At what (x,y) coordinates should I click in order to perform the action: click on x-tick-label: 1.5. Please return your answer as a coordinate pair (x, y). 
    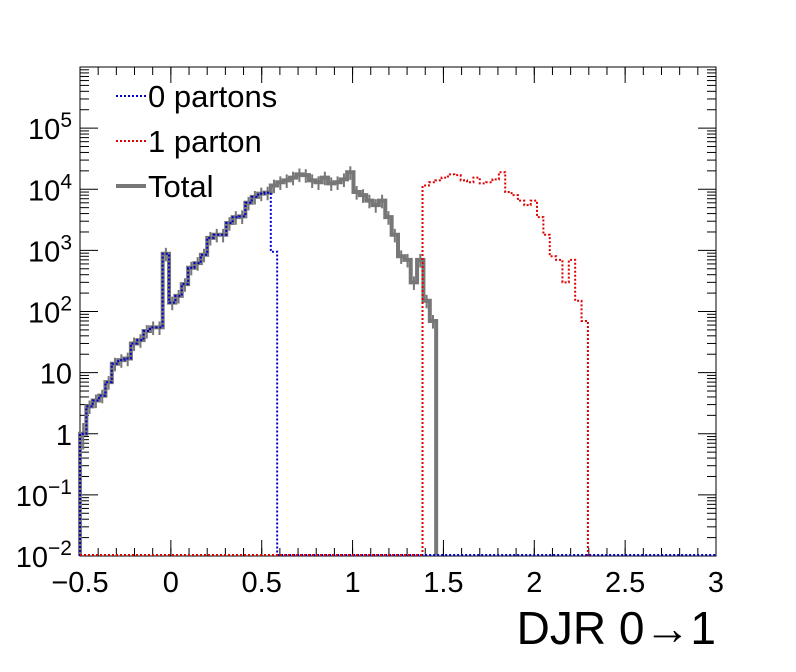
    Looking at the image, I should click on (443, 583).